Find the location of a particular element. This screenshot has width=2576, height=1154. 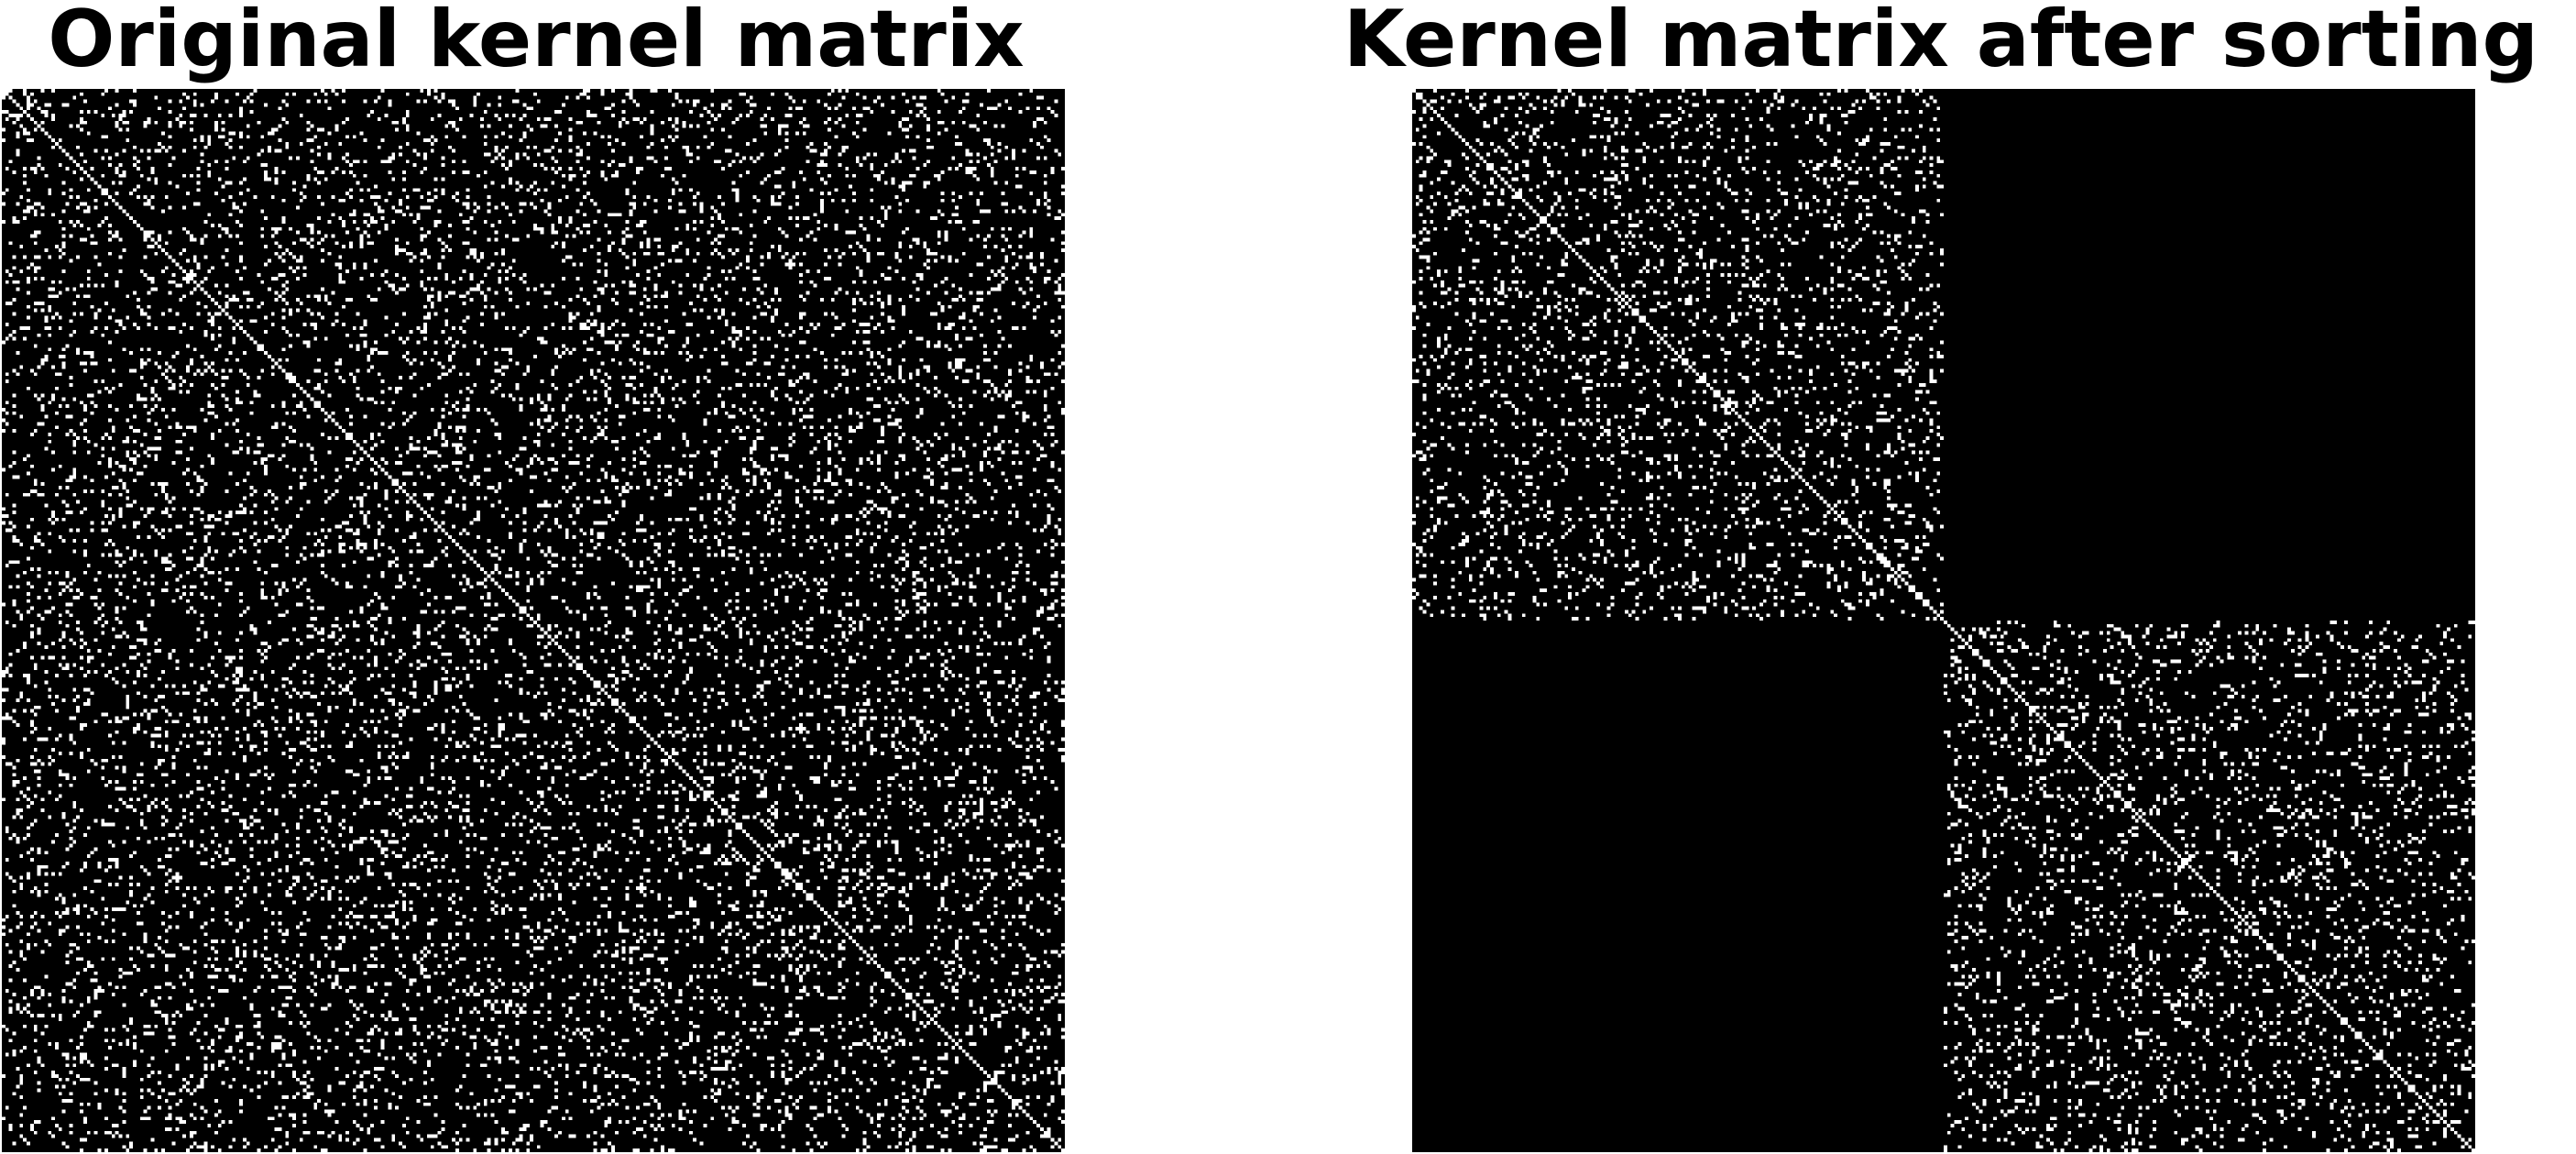

chart-title: Original kernel matrix is located at coordinates (536, 42).